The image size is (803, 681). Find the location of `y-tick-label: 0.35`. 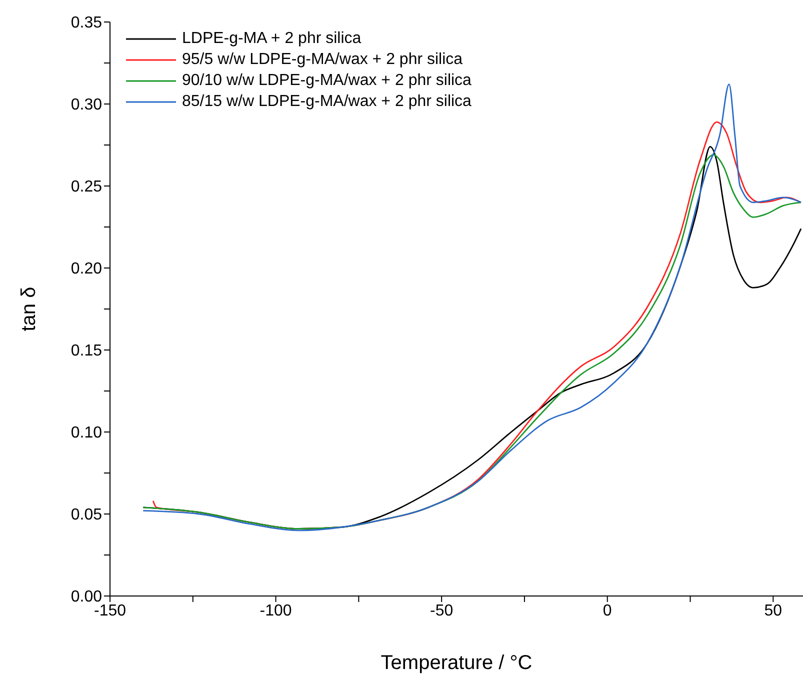

y-tick-label: 0.35 is located at coordinates (86, 23).